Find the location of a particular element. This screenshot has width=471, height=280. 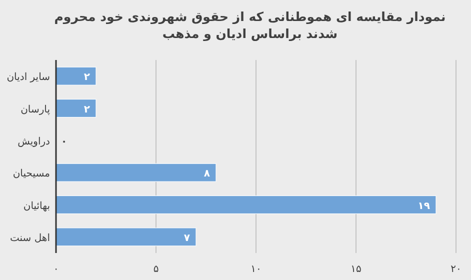

y-tick-label: پارسان is located at coordinates (35, 110).